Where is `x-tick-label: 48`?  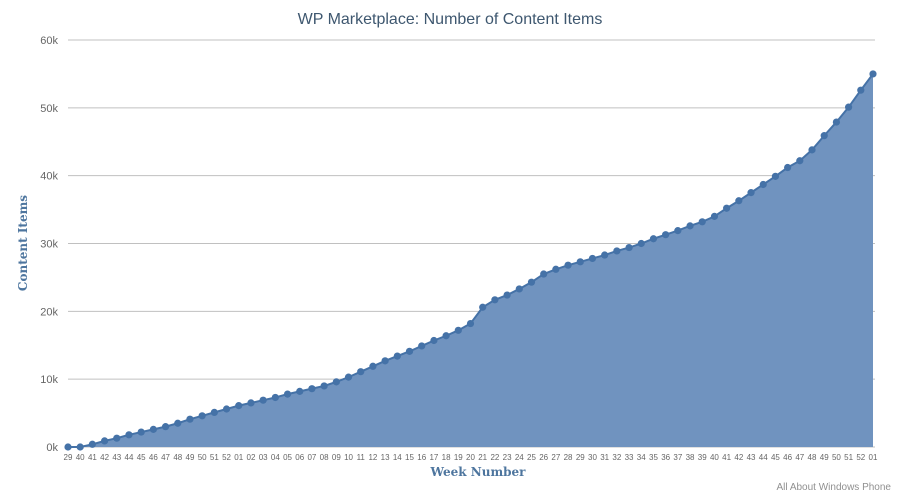 x-tick-label: 48 is located at coordinates (812, 457).